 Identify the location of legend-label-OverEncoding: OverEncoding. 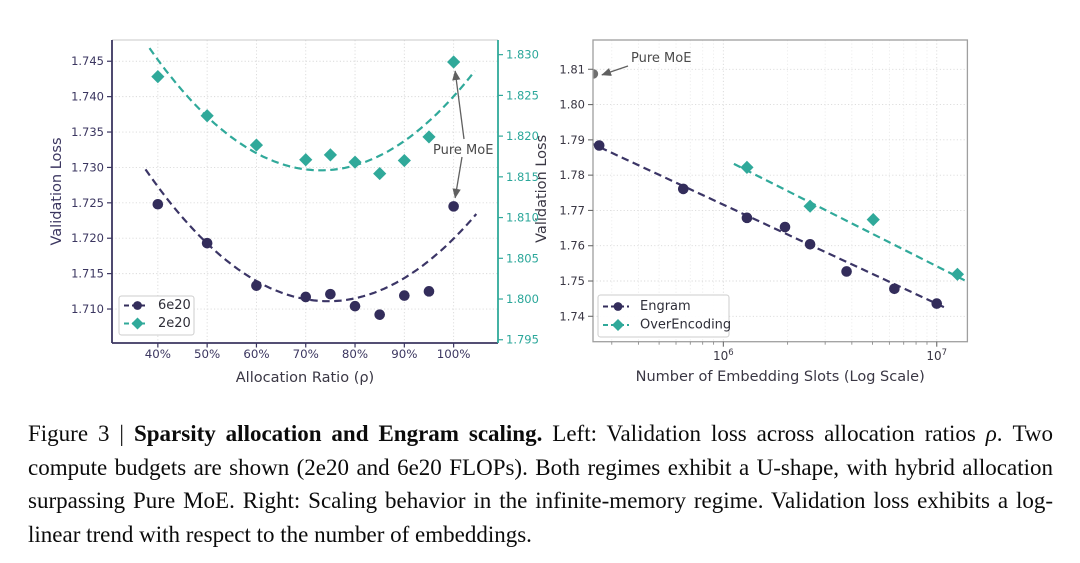
(685, 325).